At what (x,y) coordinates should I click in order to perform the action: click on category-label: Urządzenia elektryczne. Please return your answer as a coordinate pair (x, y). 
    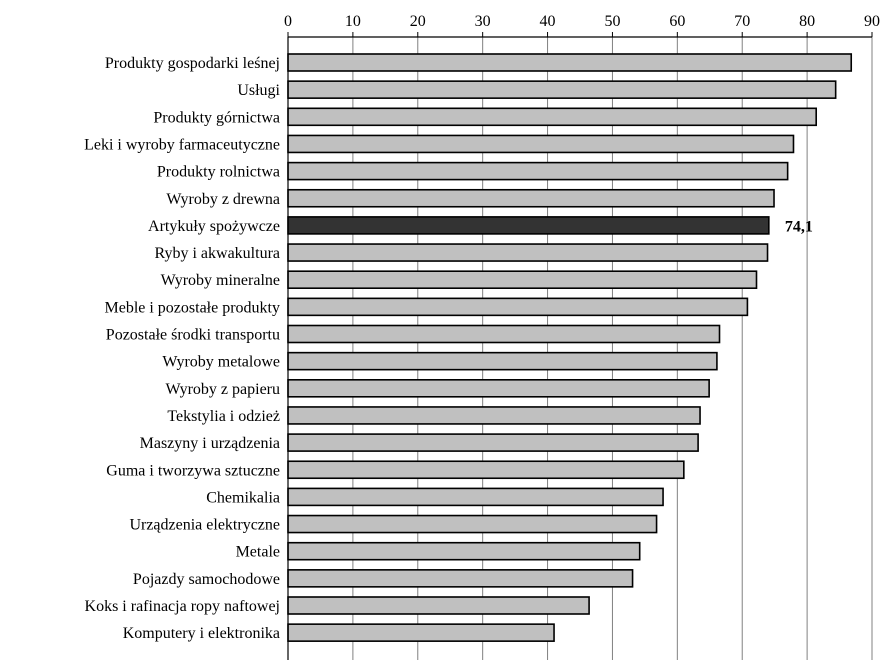
    Looking at the image, I should click on (204, 525).